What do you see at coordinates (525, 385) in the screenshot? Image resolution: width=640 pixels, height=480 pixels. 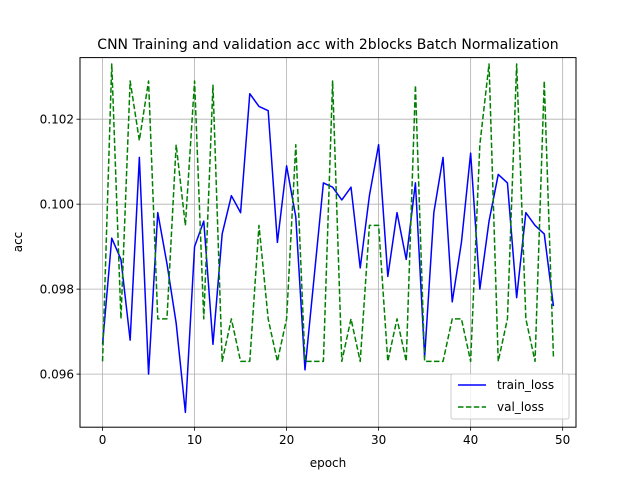 I see `legend-label-train-loss: train_loss` at bounding box center [525, 385].